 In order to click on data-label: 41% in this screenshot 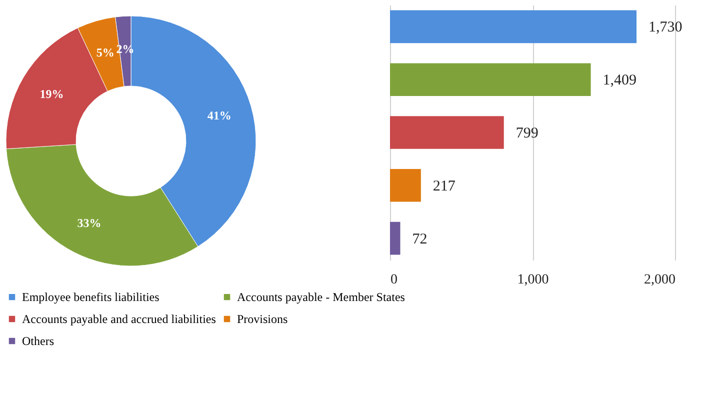, I will do `click(219, 115)`.